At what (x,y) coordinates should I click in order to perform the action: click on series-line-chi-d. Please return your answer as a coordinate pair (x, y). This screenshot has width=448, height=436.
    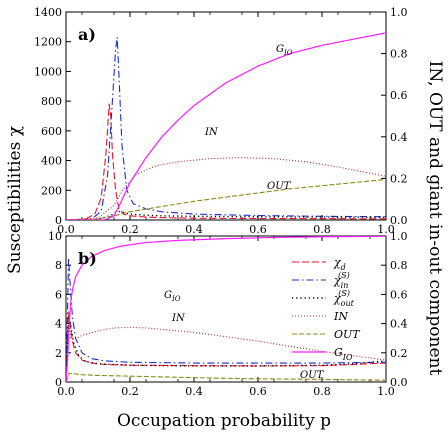
    Looking at the image, I should click on (226, 346).